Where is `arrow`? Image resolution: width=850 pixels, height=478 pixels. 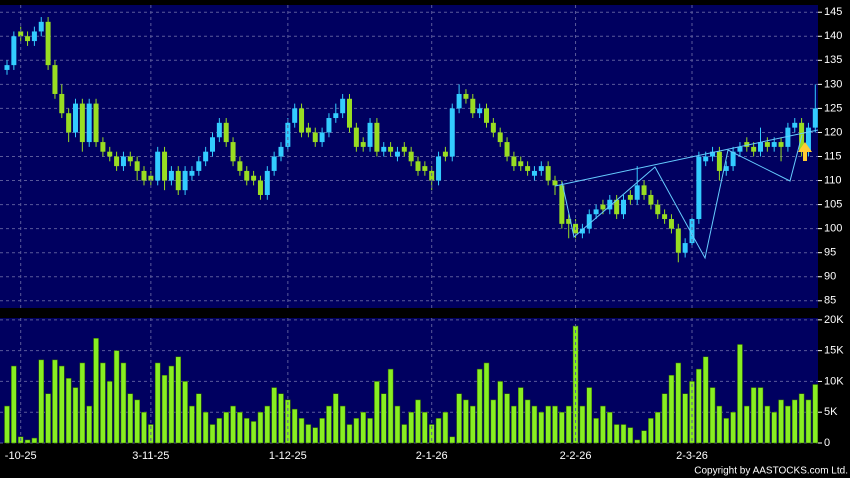 arrow is located at coordinates (805, 151).